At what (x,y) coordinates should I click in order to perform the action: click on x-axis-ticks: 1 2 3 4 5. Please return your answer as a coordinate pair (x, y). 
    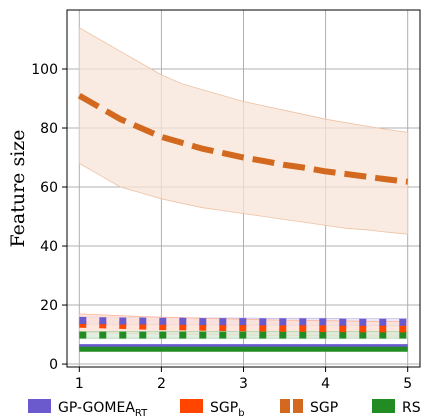
    Looking at the image, I should click on (243, 379).